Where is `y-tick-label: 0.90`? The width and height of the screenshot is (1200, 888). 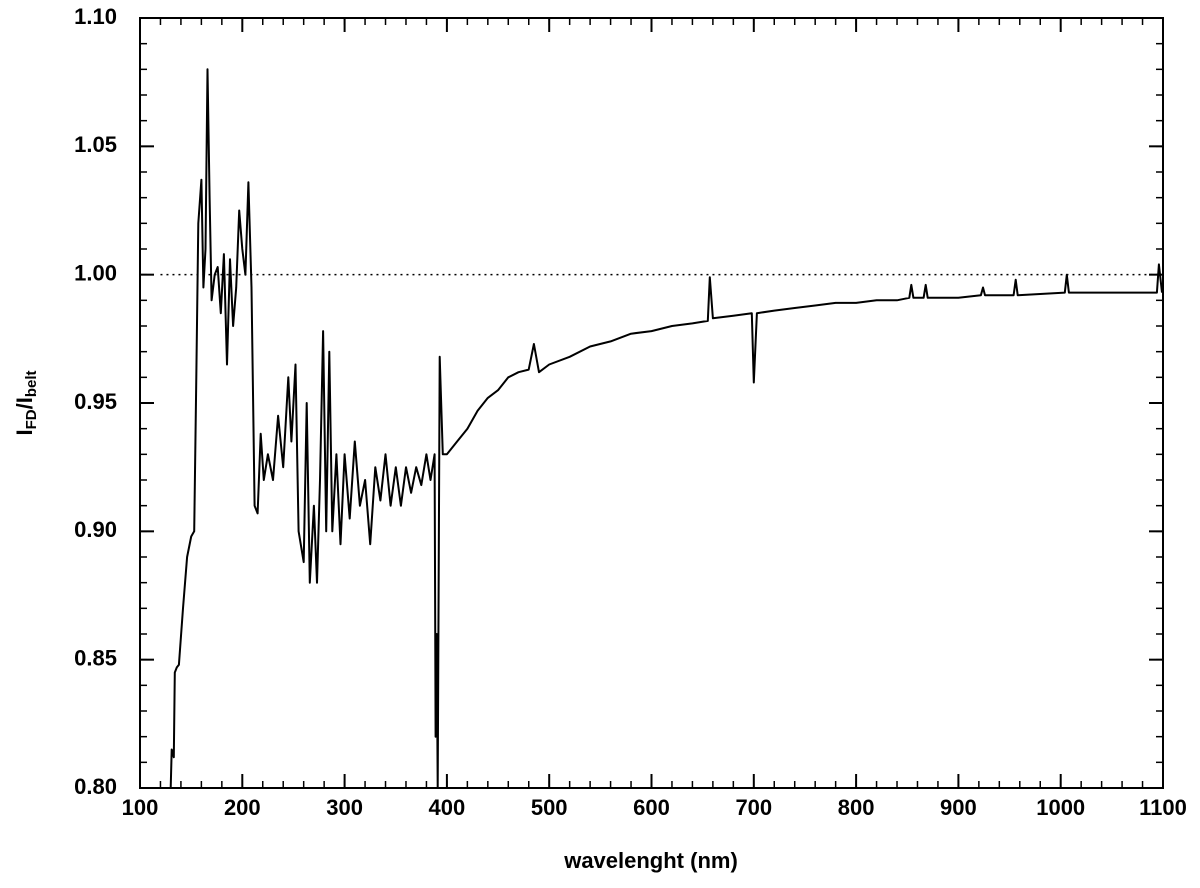
y-tick-label: 0.90 is located at coordinates (95, 529).